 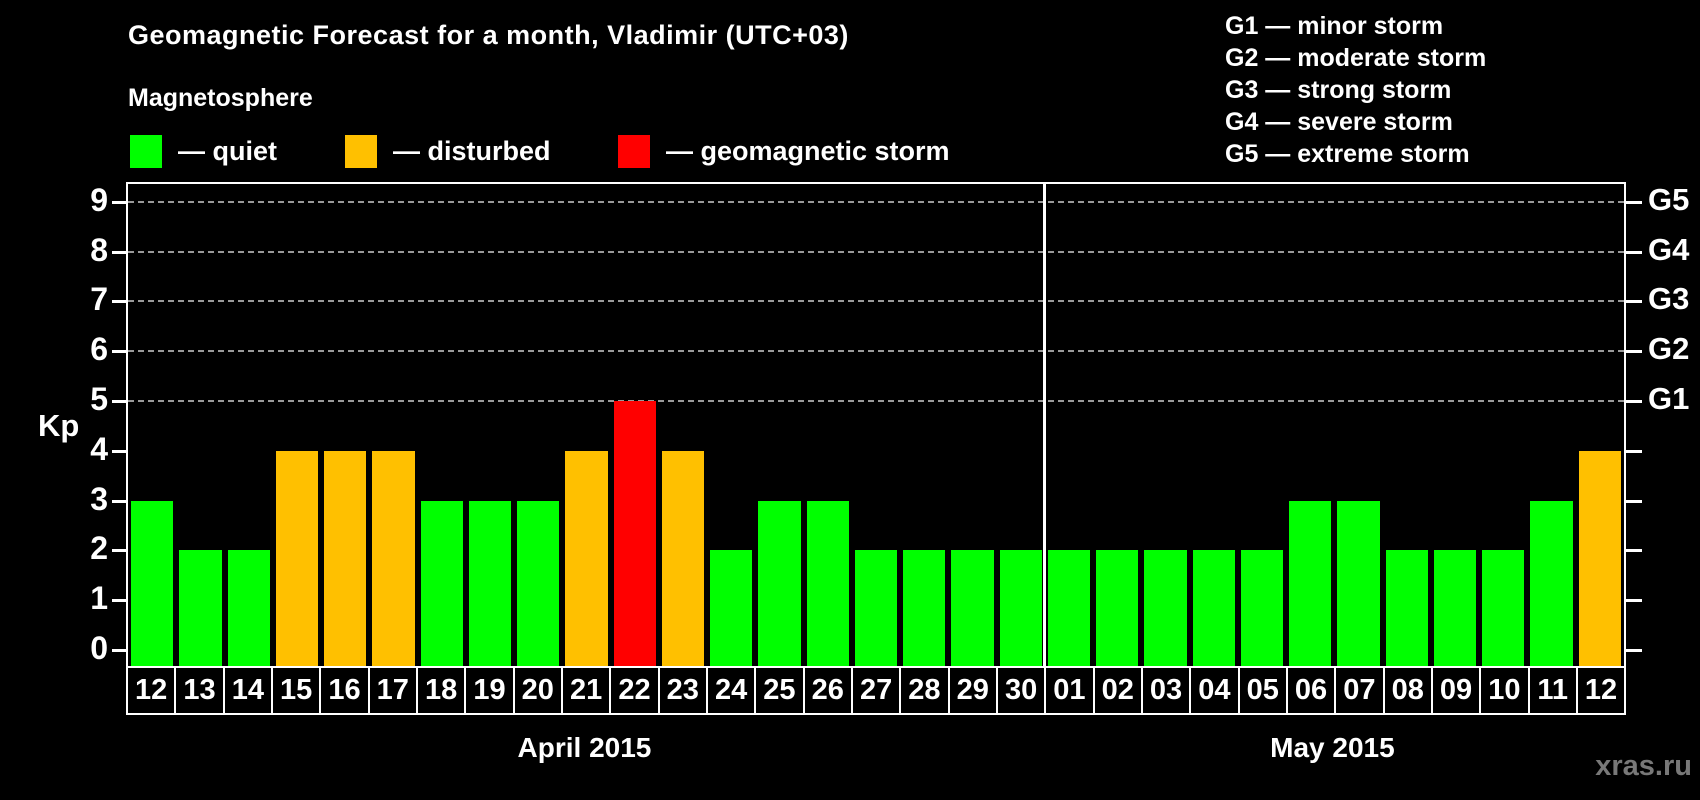 I want to click on legend-label-disturbed: — disturbed, so click(x=472, y=150).